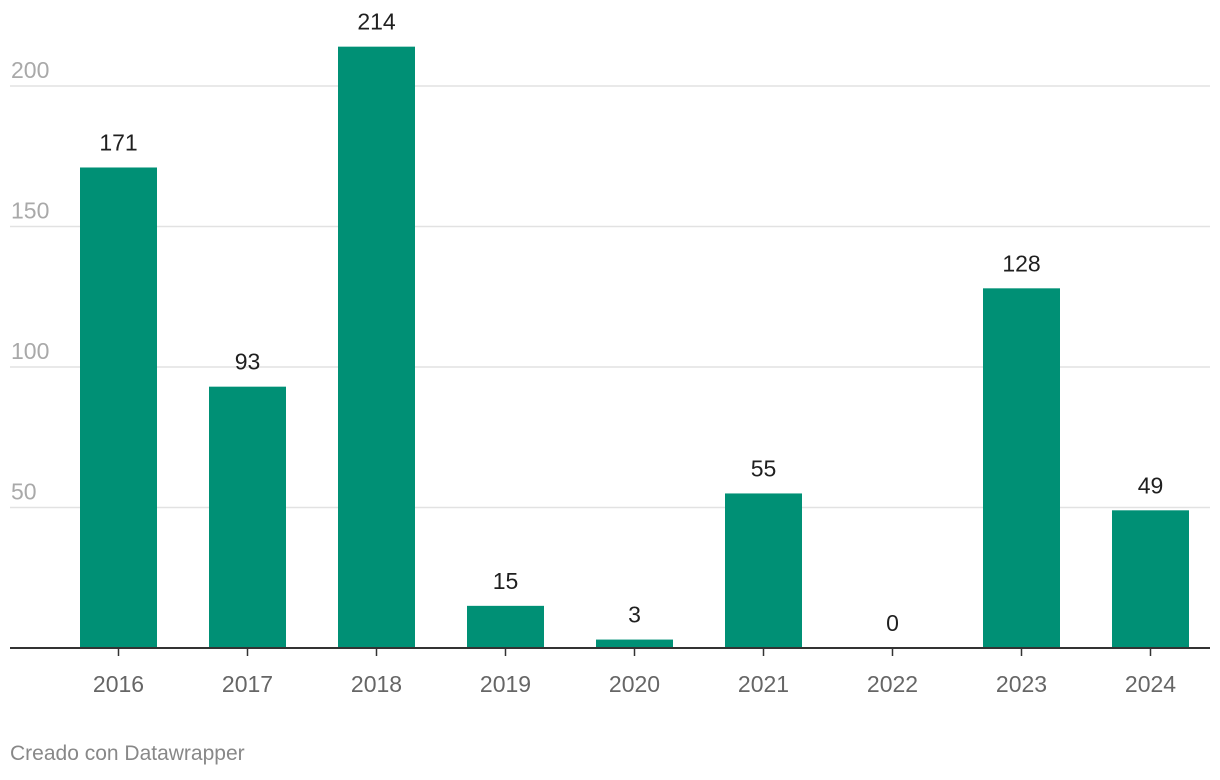  What do you see at coordinates (764, 468) in the screenshot?
I see `data-label: 55` at bounding box center [764, 468].